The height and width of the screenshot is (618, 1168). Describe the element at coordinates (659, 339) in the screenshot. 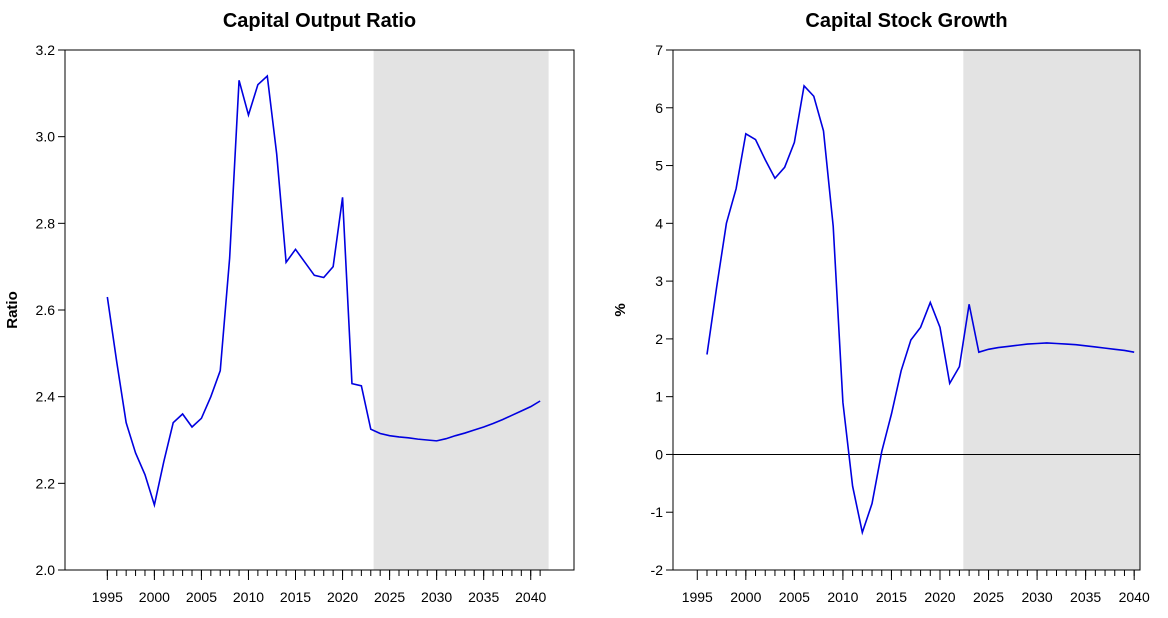

I see `y-tick-label: 2` at that location.